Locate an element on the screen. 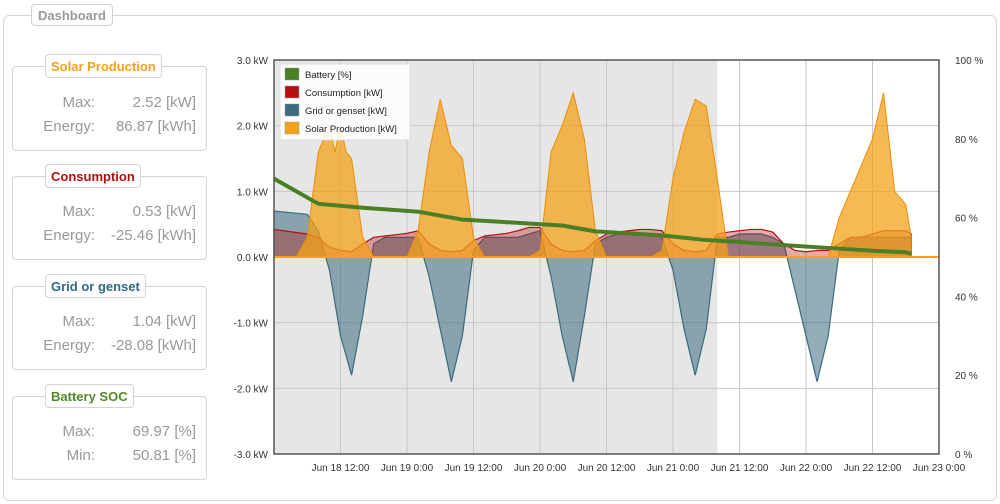 Image resolution: width=1000 pixels, height=504 pixels. y-left-tick-label: 2.0 kW is located at coordinates (253, 127).